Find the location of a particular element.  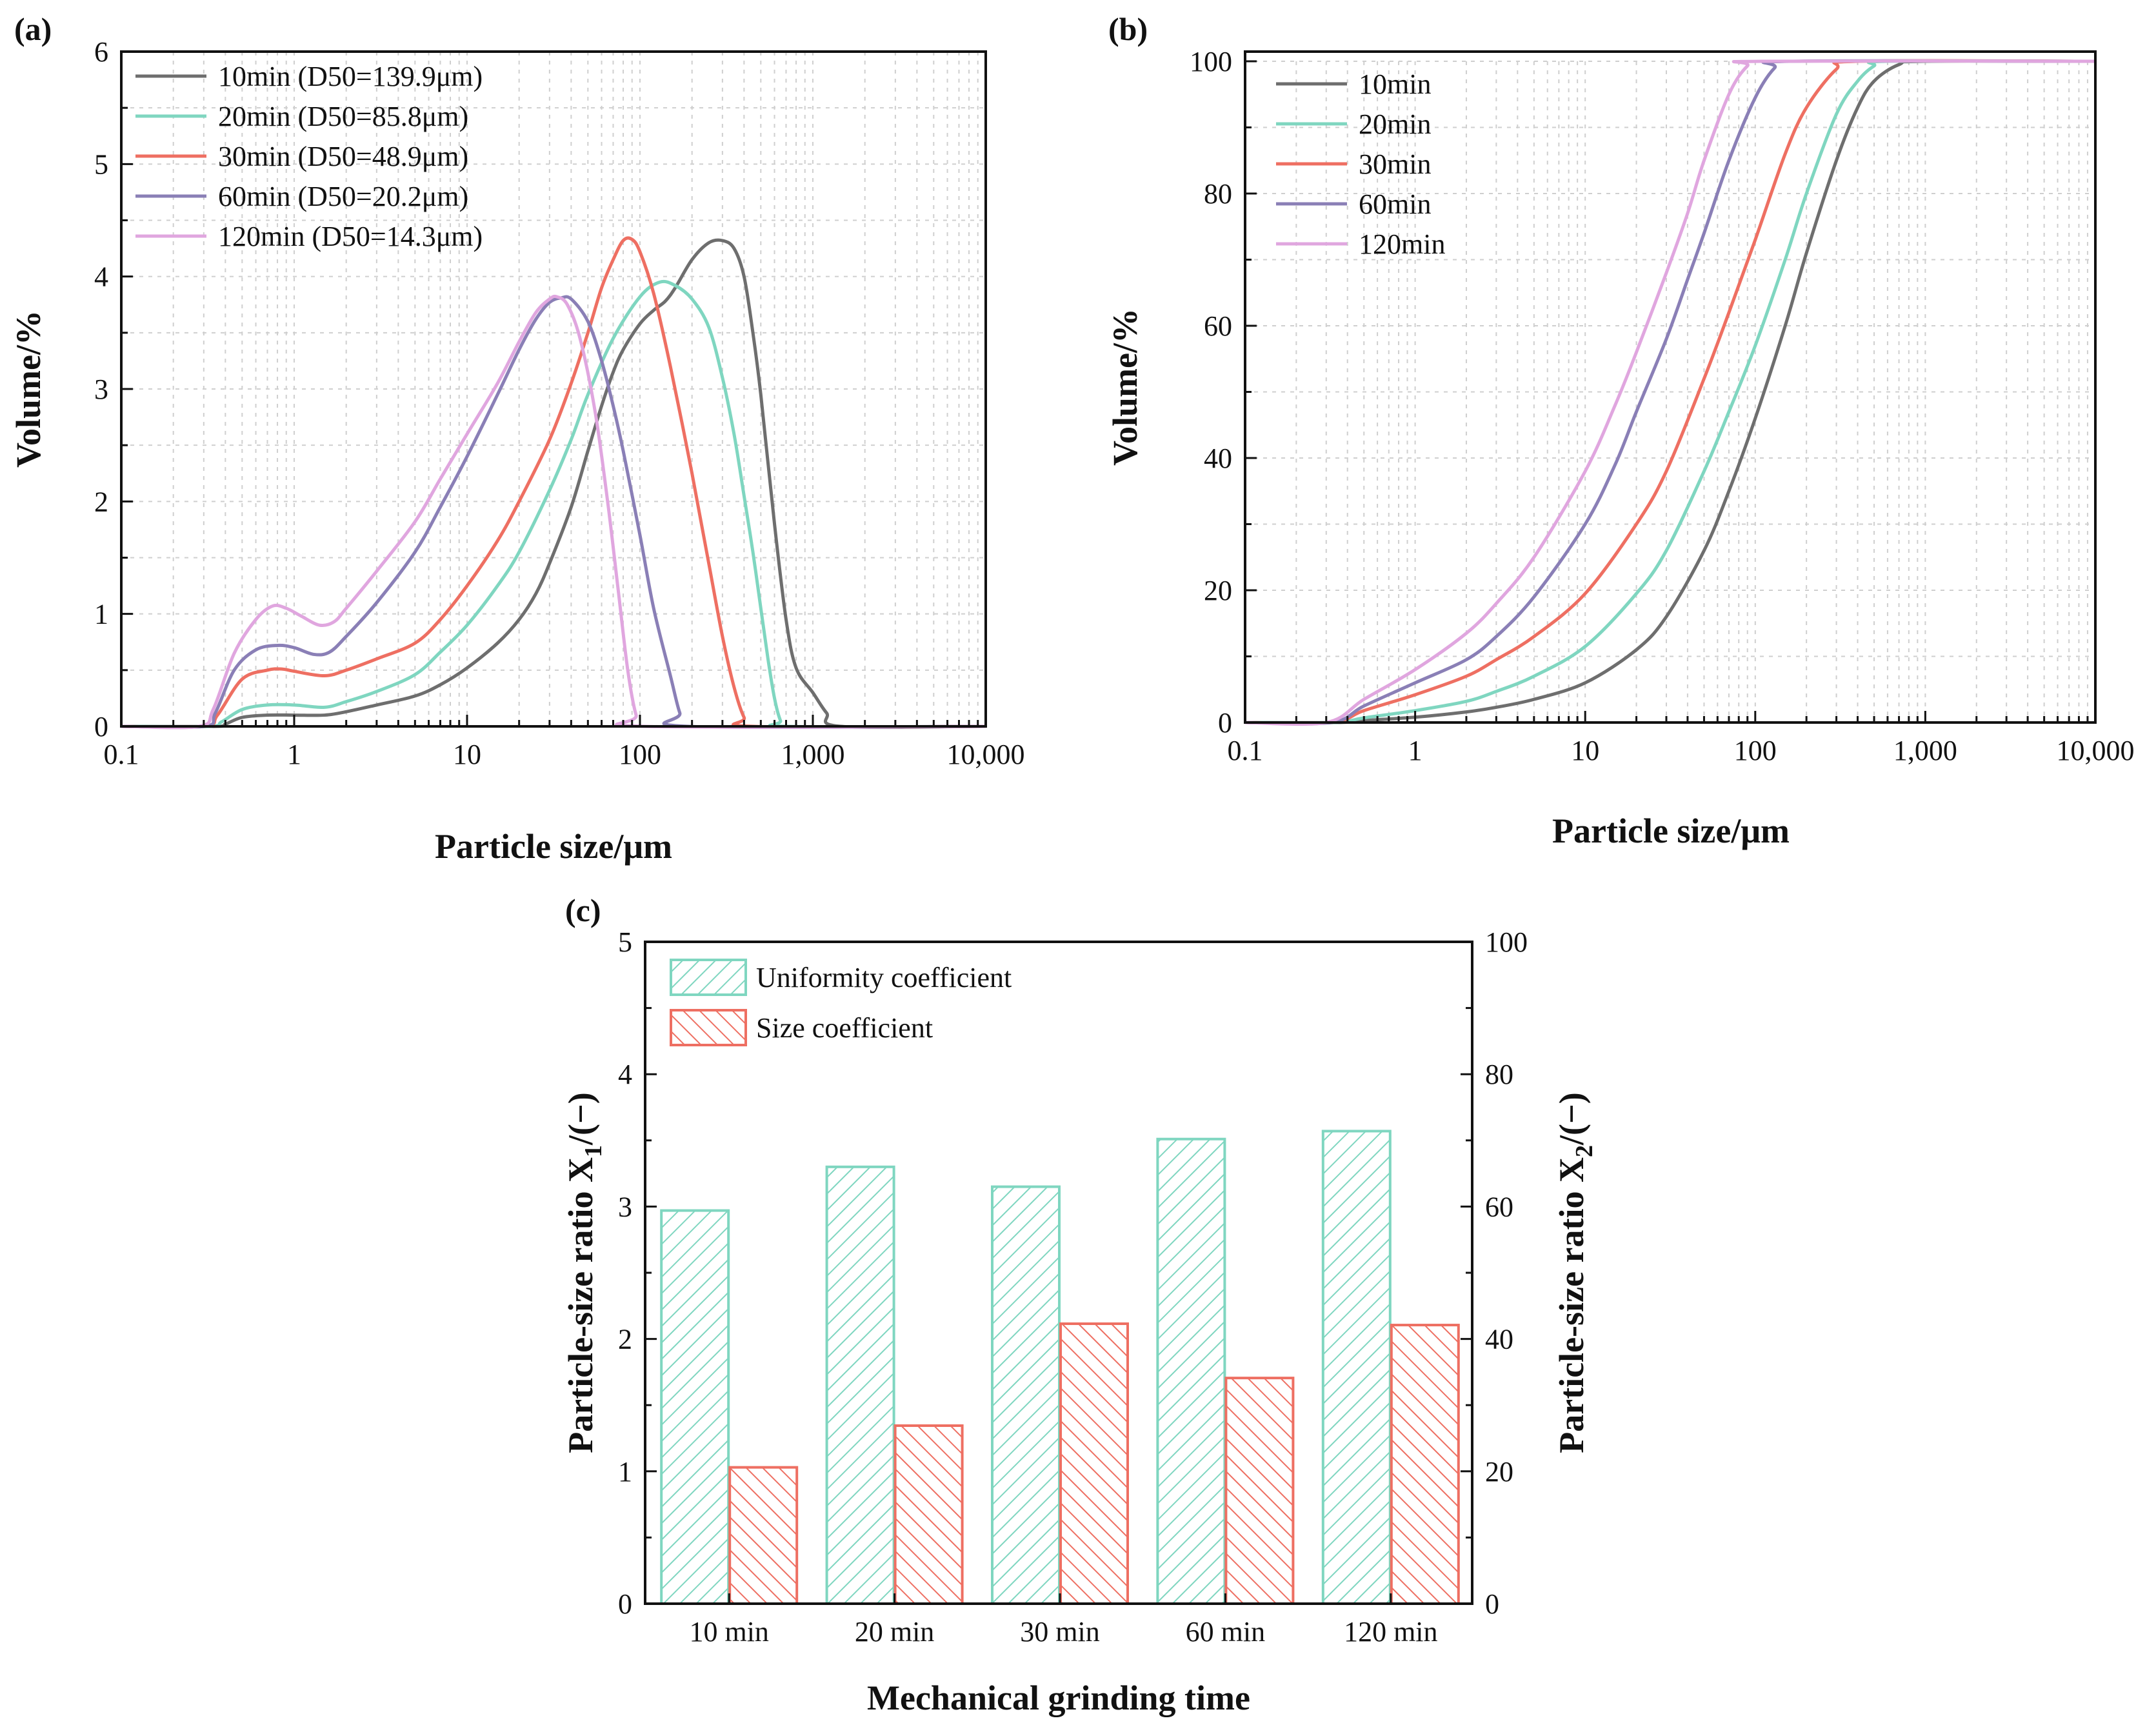

y-tick-label: 60 is located at coordinates (1218, 326).